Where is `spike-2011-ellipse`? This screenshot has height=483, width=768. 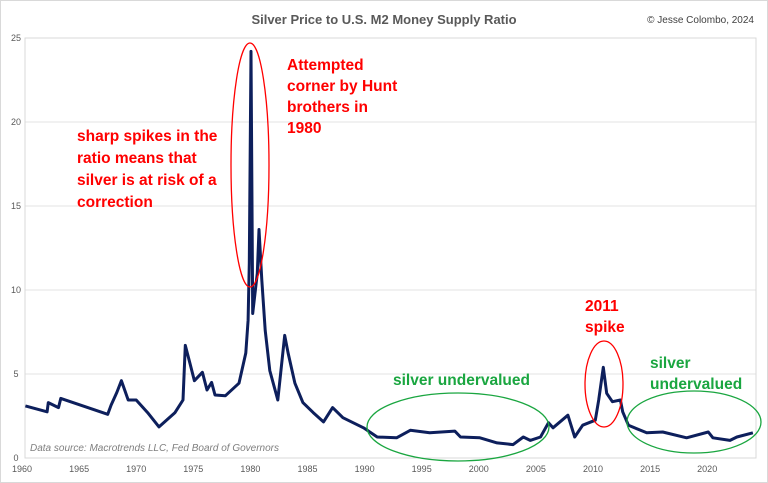
spike-2011-ellipse is located at coordinates (604, 384).